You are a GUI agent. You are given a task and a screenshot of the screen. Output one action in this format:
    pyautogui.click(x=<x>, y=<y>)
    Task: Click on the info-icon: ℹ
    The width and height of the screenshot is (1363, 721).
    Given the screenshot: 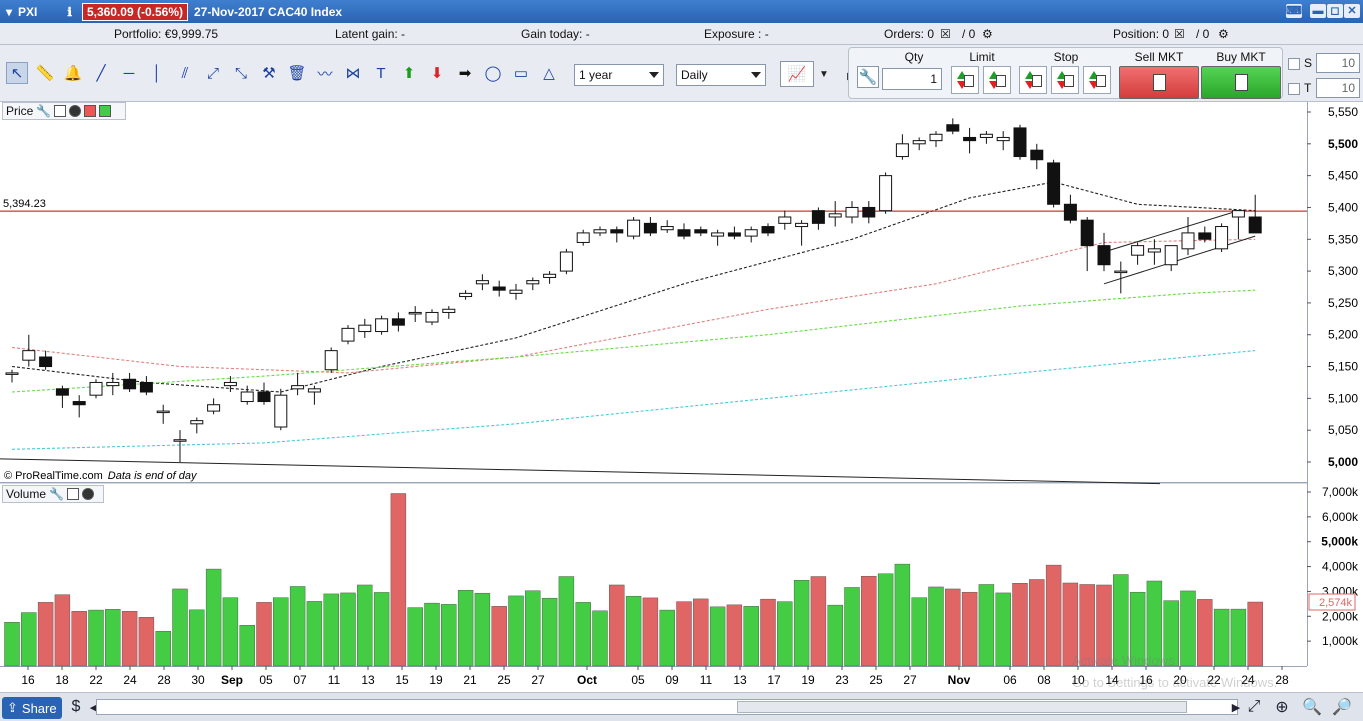 What is the action you would take?
    pyautogui.click(x=69, y=11)
    